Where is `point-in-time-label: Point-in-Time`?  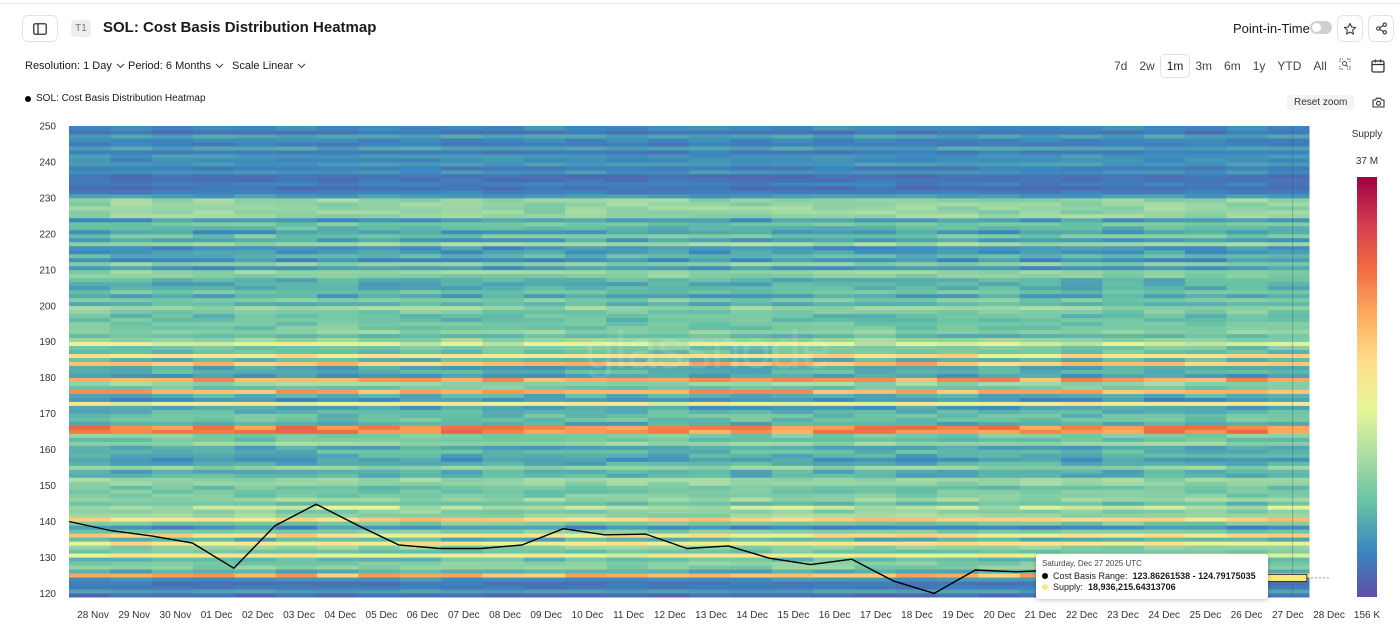 point-in-time-label: Point-in-Time is located at coordinates (1271, 28).